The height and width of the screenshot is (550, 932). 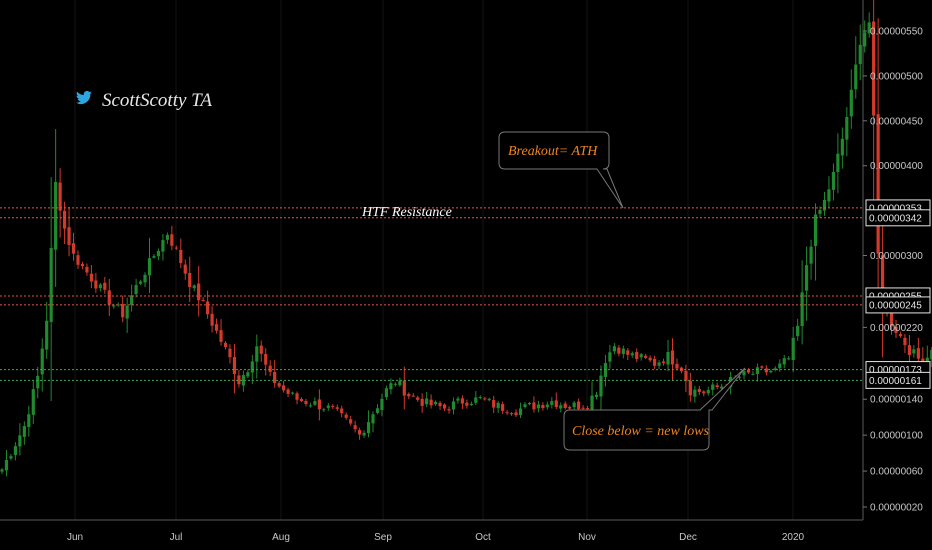 I want to click on y-tick-label: 0.00000100, so click(x=896, y=436).